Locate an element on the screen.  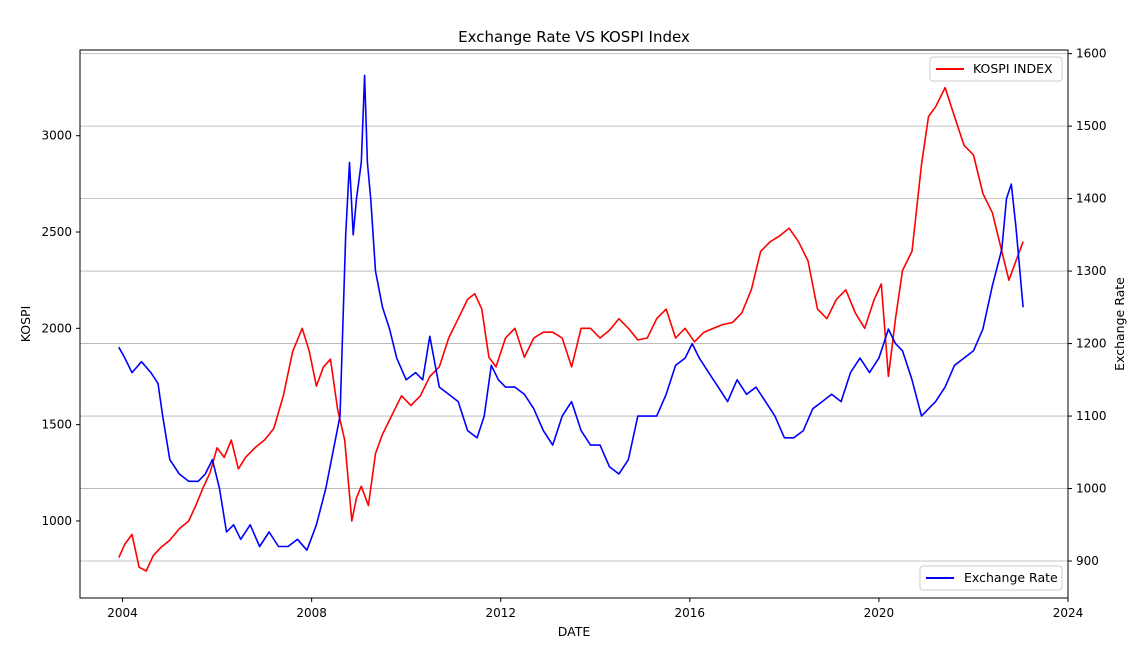
legend-exchange-box is located at coordinates (991, 578).